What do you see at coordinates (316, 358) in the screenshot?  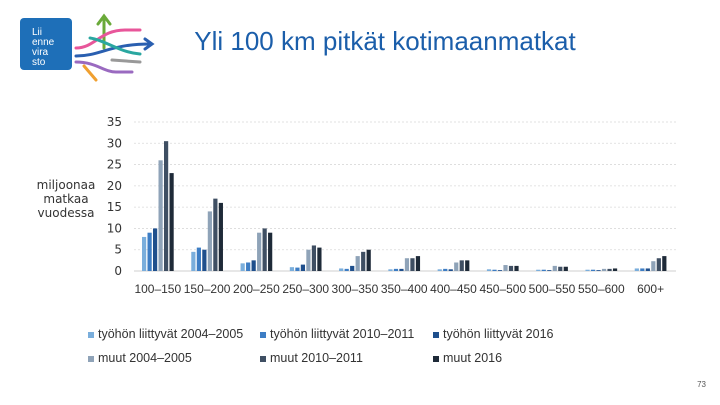 I see `legend-label: muut 2010–2011` at bounding box center [316, 358].